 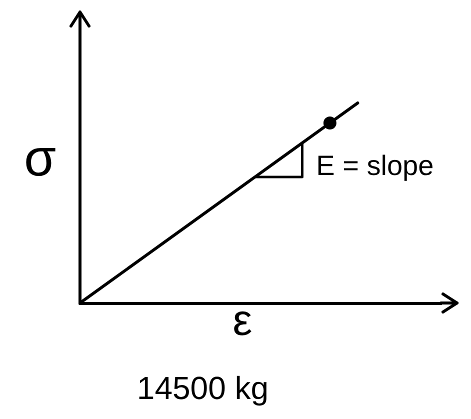 What do you see at coordinates (242, 320) in the screenshot?
I see `x-axis-title: ε` at bounding box center [242, 320].